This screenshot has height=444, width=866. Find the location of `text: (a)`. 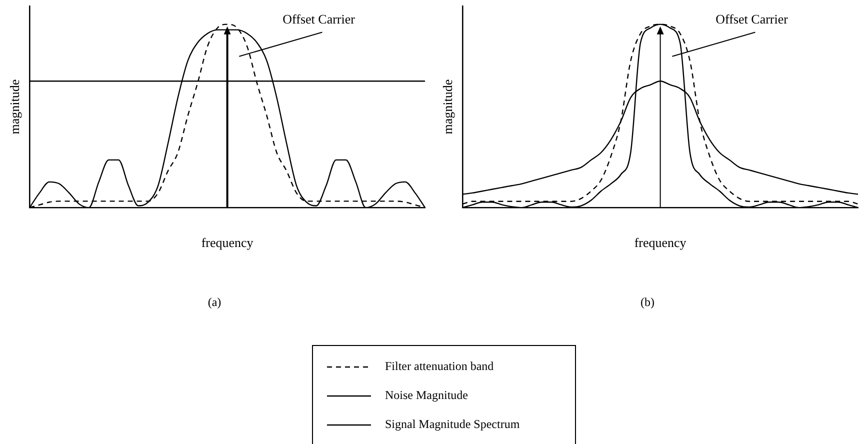

text: (a) is located at coordinates (215, 301).